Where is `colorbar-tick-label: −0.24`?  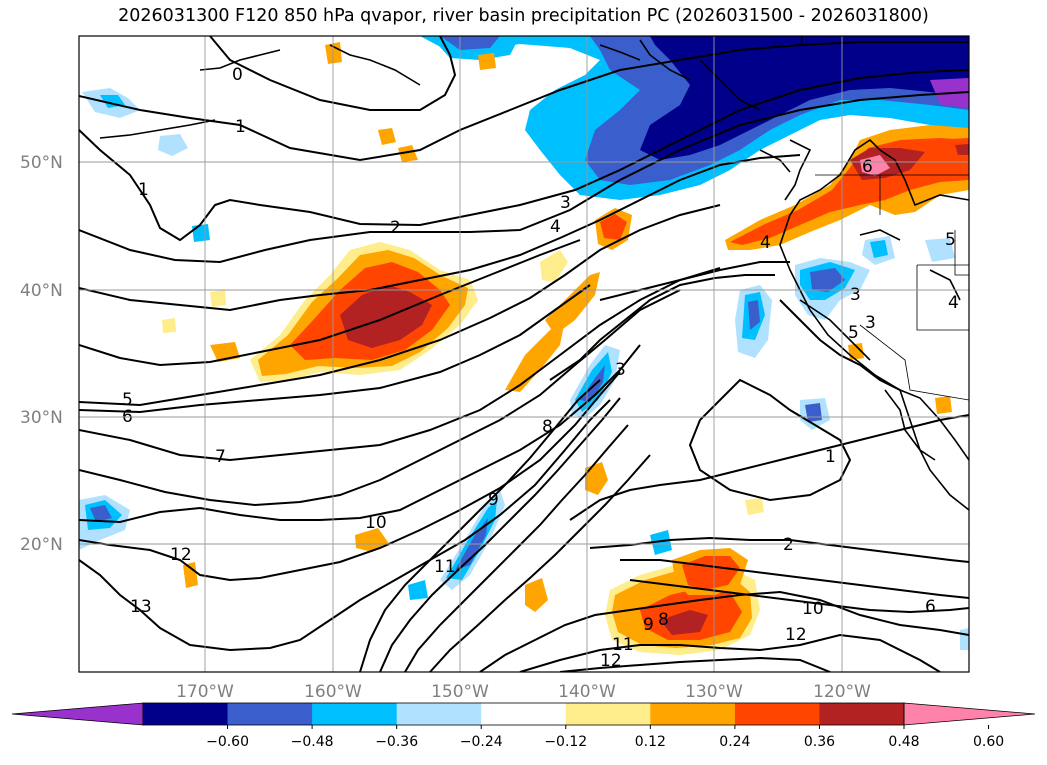
colorbar-tick-label: −0.24 is located at coordinates (481, 742).